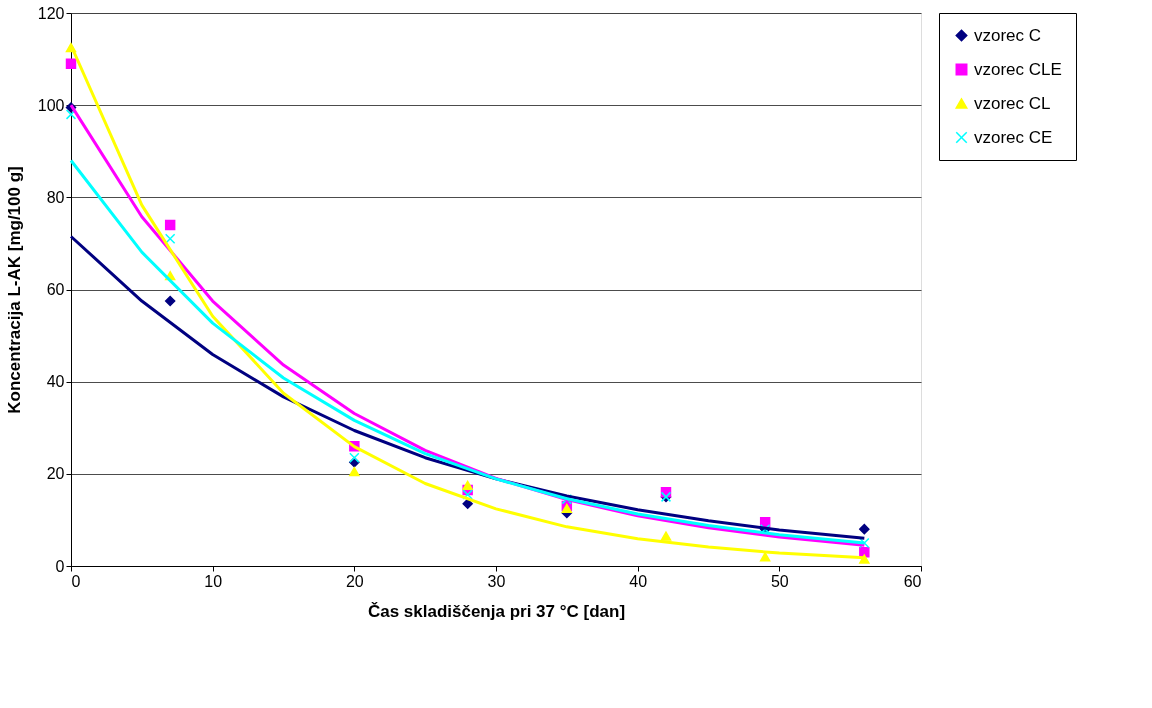 This screenshot has width=1152, height=708. Describe the element at coordinates (51, 105) in the screenshot. I see `y-tick-label: 100` at that location.